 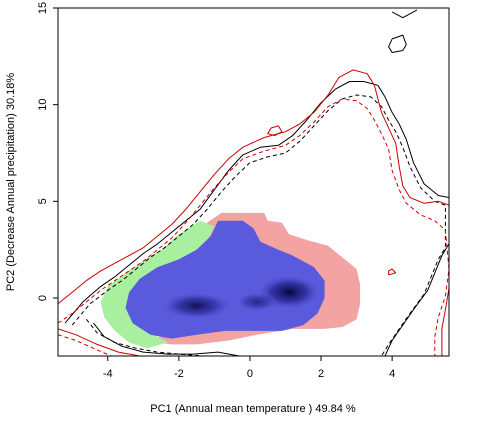 I want to click on contour-black-top-right-island, so click(x=404, y=14).